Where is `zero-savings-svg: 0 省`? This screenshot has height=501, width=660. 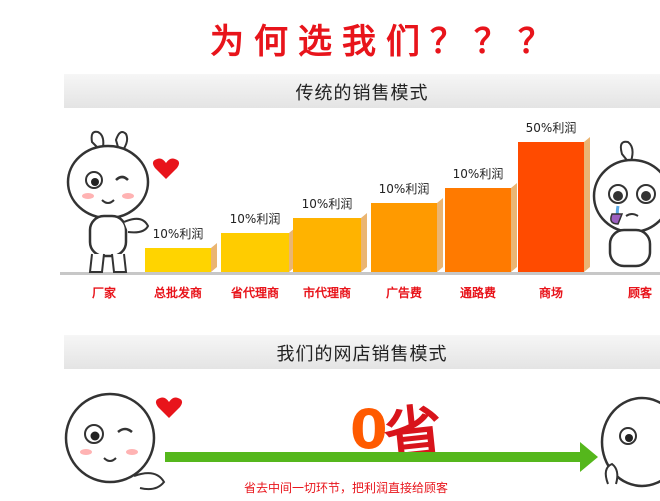
zero-savings-svg: 0 省 is located at coordinates (398, 434).